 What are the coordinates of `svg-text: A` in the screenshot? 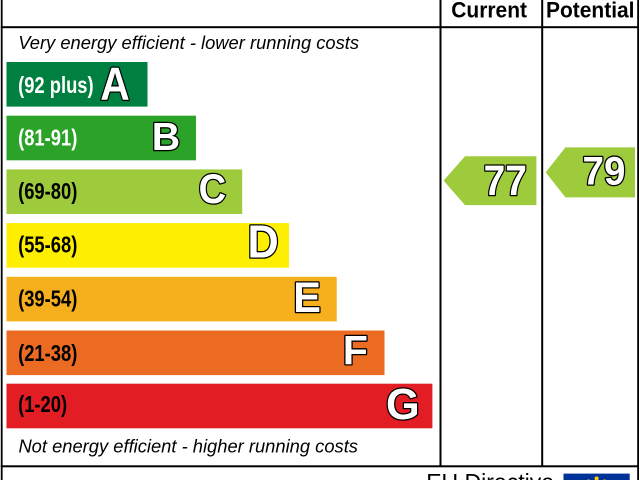 It's located at (115, 84).